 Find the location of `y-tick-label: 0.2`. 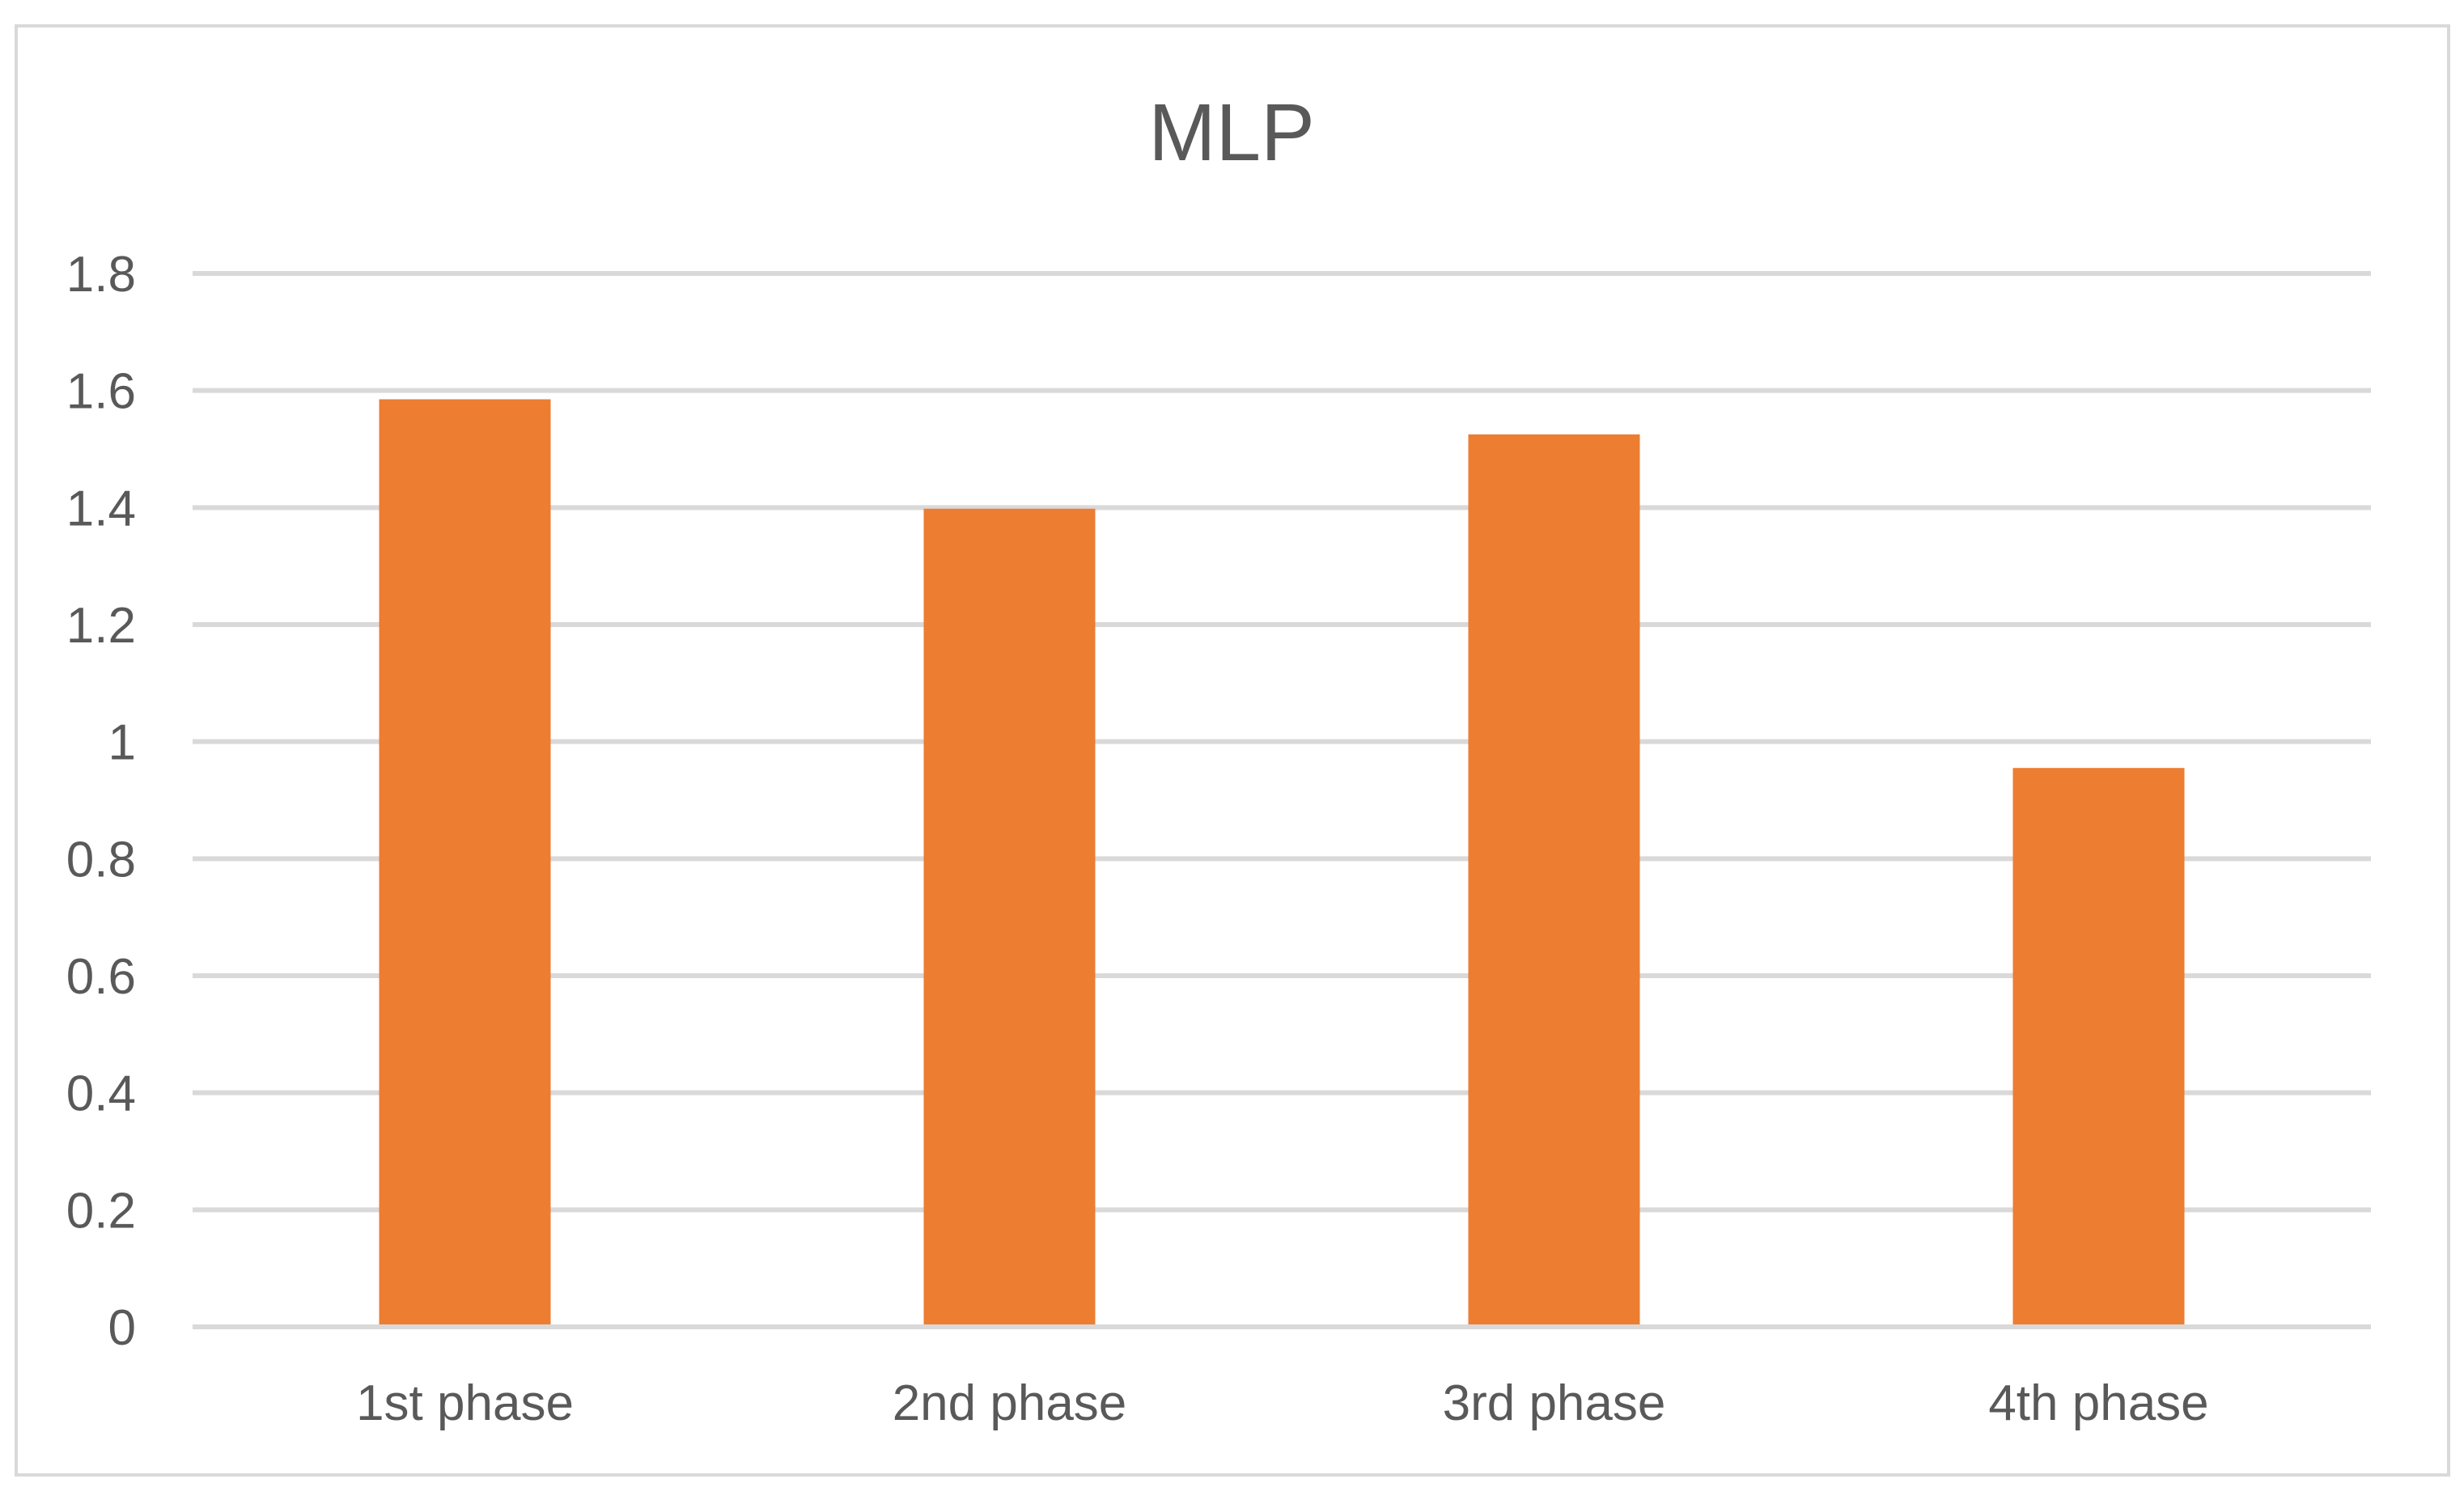

y-tick-label: 0.2 is located at coordinates (101, 1211).